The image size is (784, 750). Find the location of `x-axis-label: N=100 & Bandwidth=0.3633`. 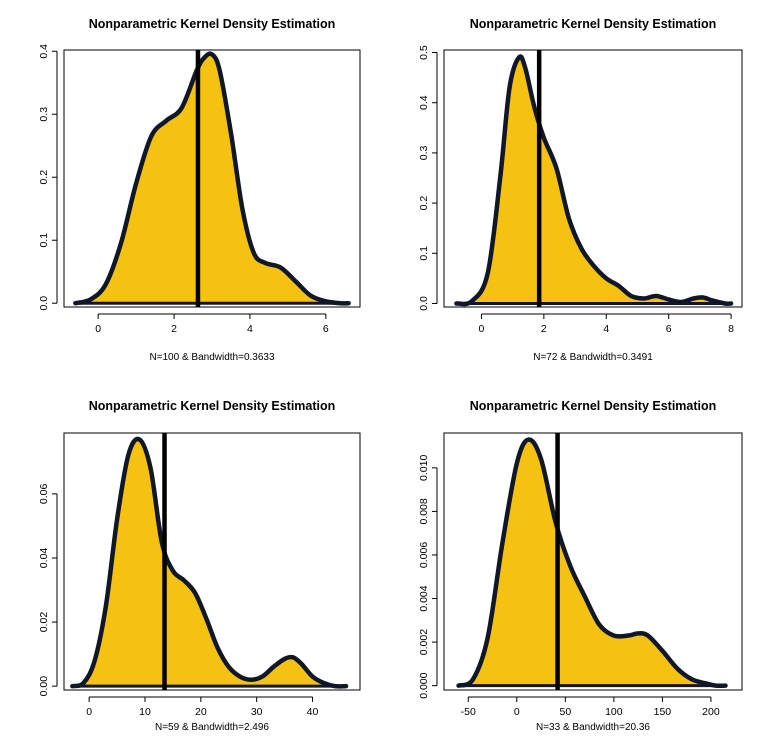

x-axis-label: N=100 & Bandwidth=0.3633 is located at coordinates (212, 357).